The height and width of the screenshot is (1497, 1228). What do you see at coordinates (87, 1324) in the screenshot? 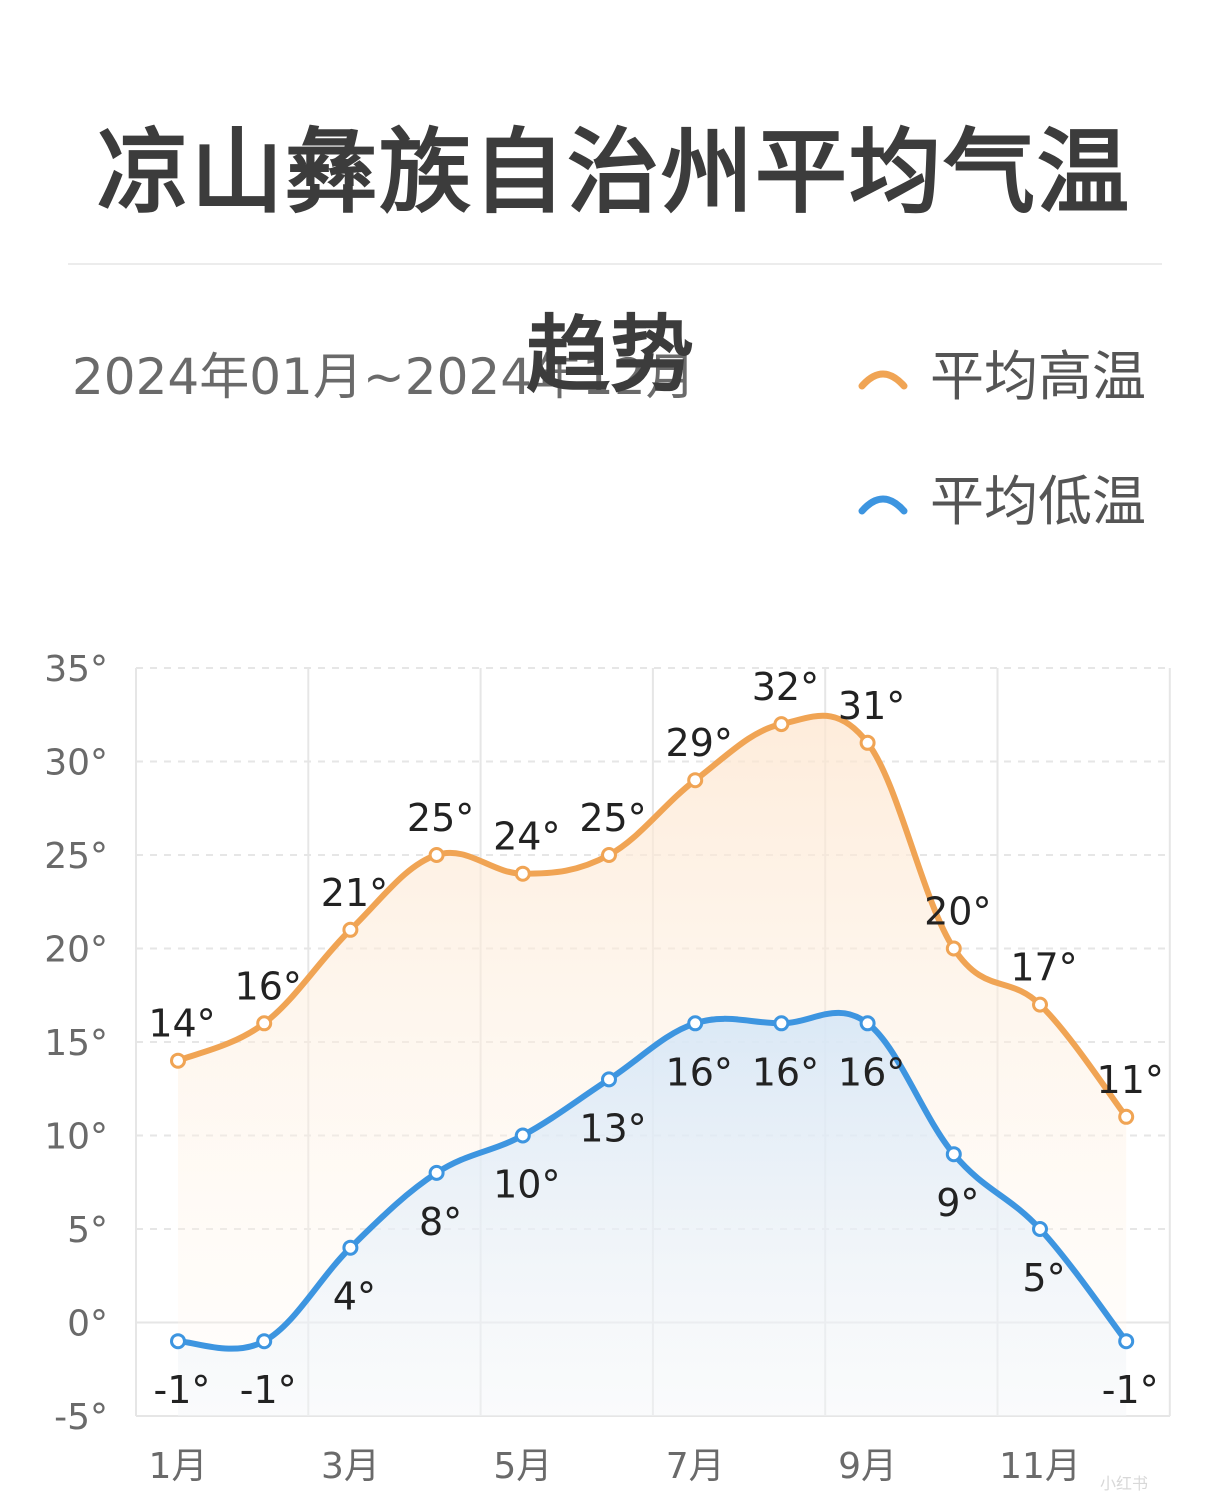
I see `y-tick-label: 0°` at bounding box center [87, 1324].